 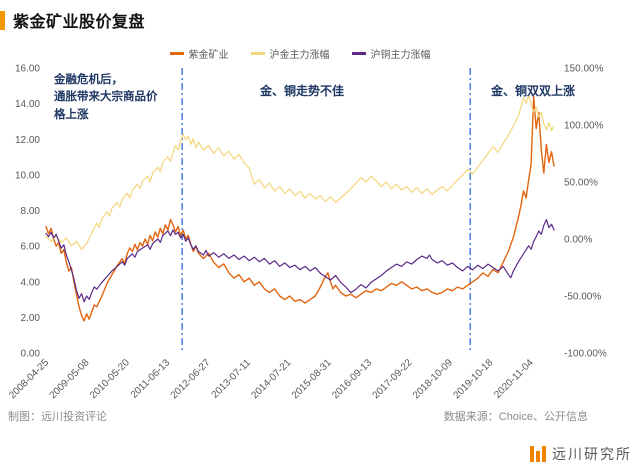 I want to click on svg-text: 2020-11-04, so click(x=514, y=379).